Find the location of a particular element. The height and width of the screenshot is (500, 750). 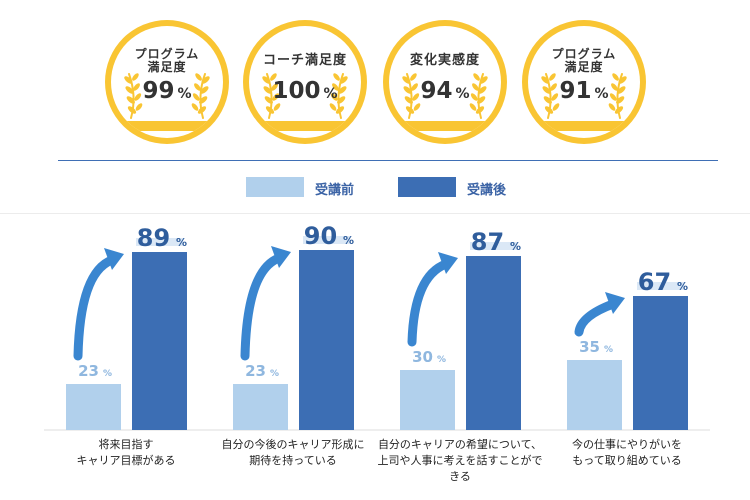

badge-inner: プログラム 満足度 99% is located at coordinates (167, 82).